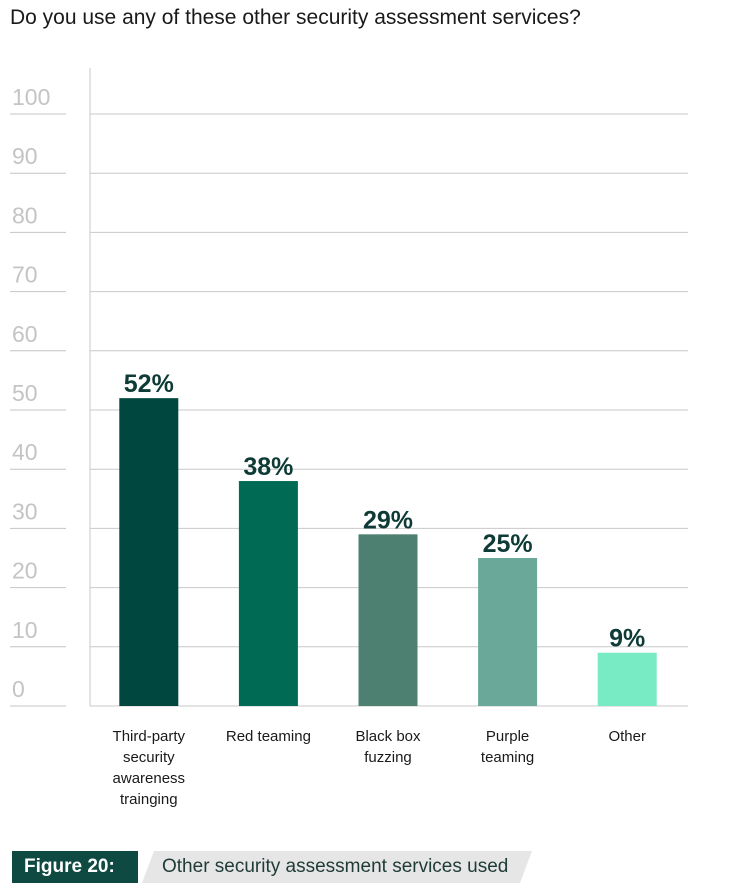 The image size is (738, 883). Describe the element at coordinates (388, 736) in the screenshot. I see `category-label-line: Black box` at that location.